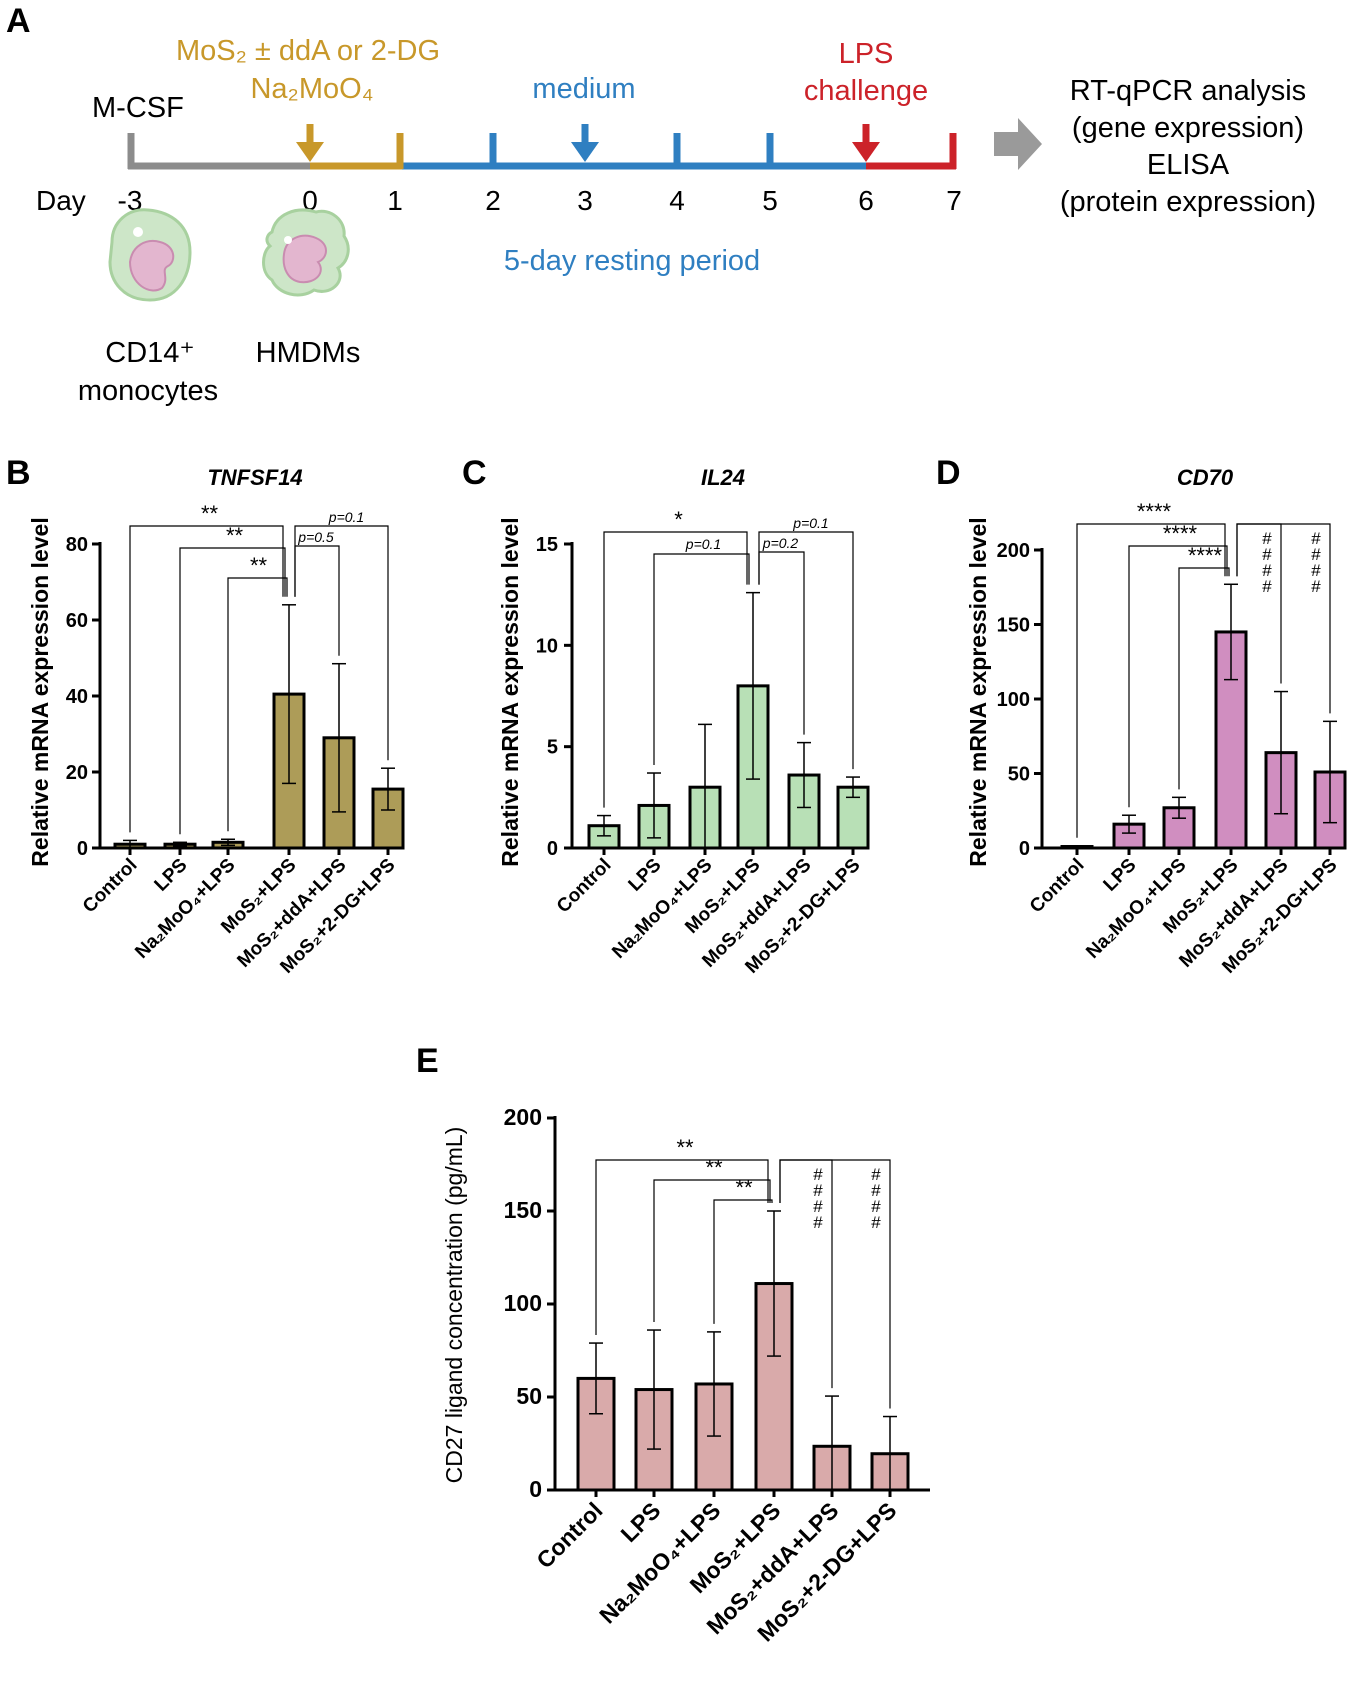 The width and height of the screenshot is (1367, 1705). What do you see at coordinates (552, 748) in the screenshot?
I see `y-tick-label: 5` at bounding box center [552, 748].